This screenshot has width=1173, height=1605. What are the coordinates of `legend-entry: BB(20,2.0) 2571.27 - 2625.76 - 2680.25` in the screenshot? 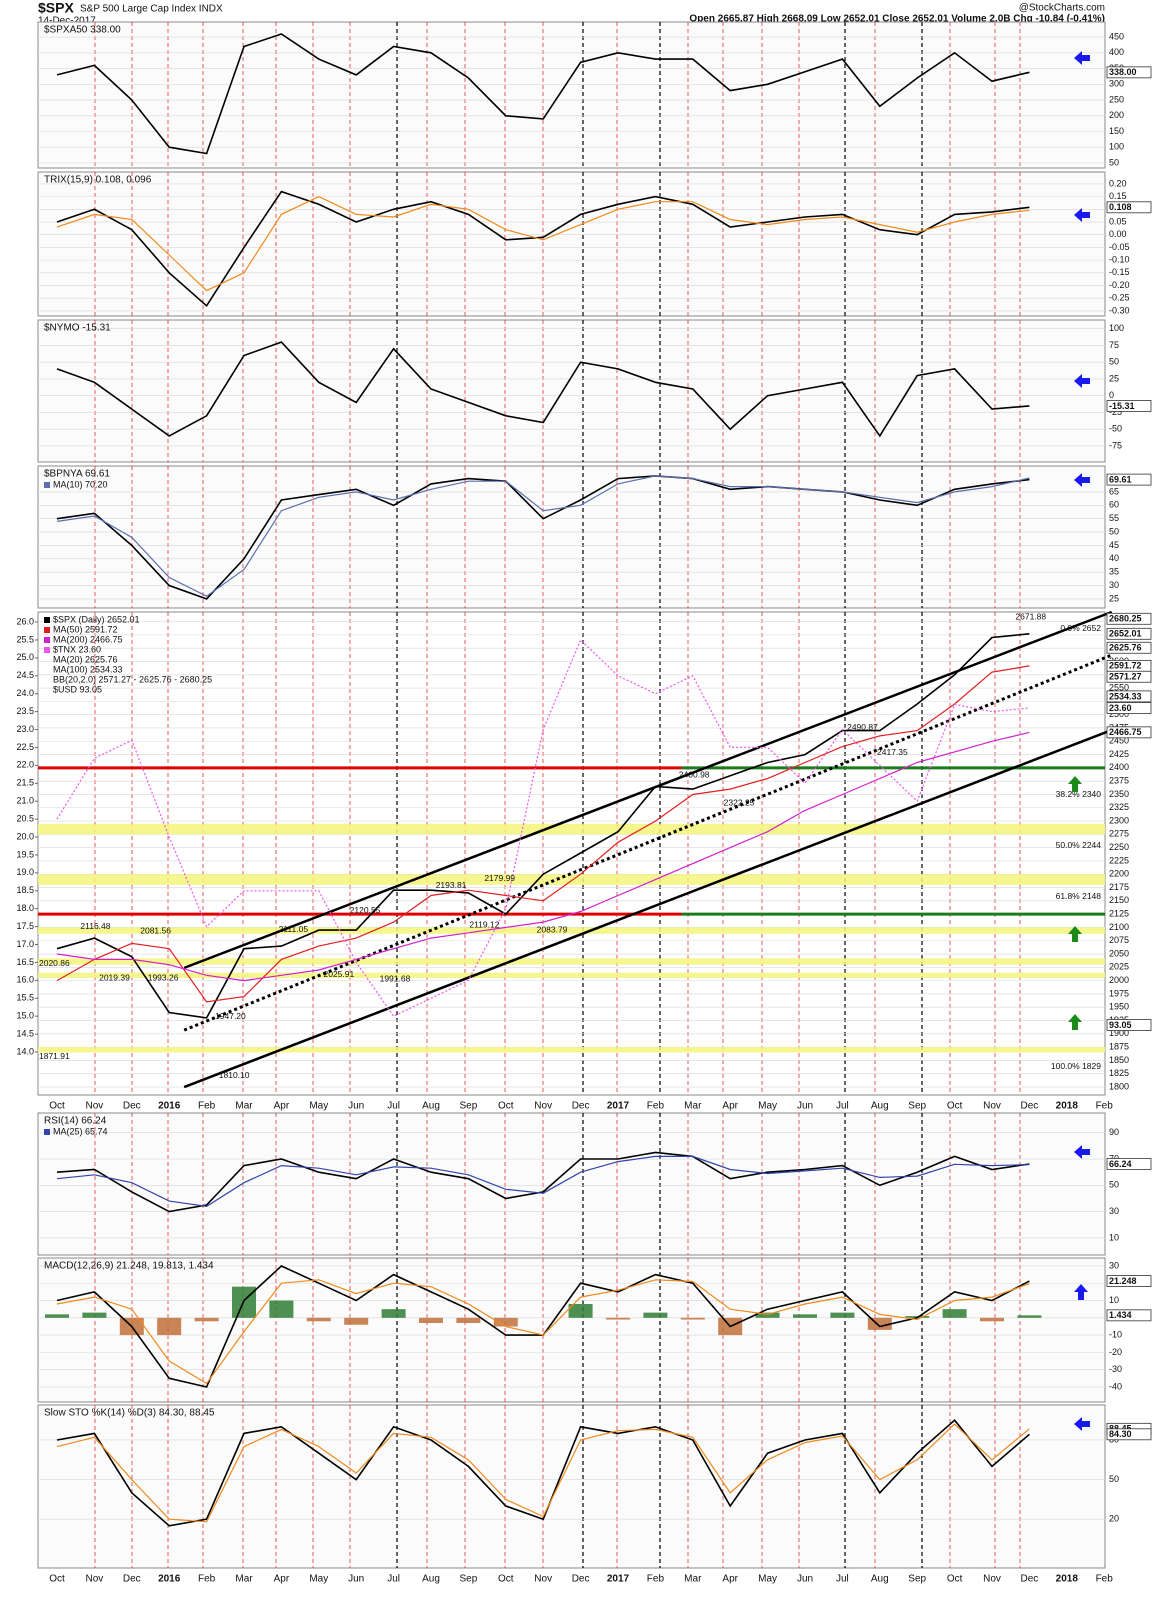 It's located at (132, 679).